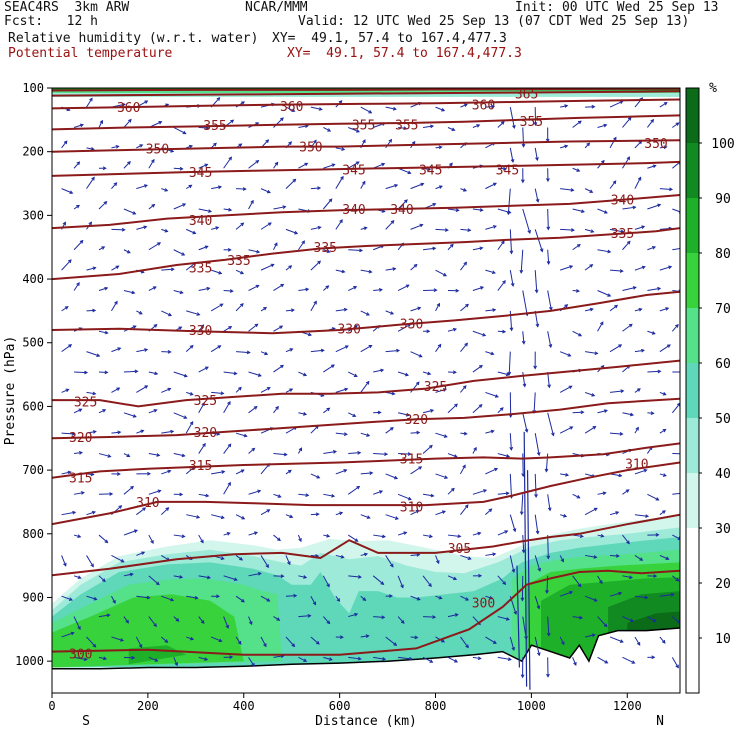 Image resolution: width=740 pixels, height=740 pixels. What do you see at coordinates (411, 325) in the screenshot?
I see `contour-label-330: 330` at bounding box center [411, 325].